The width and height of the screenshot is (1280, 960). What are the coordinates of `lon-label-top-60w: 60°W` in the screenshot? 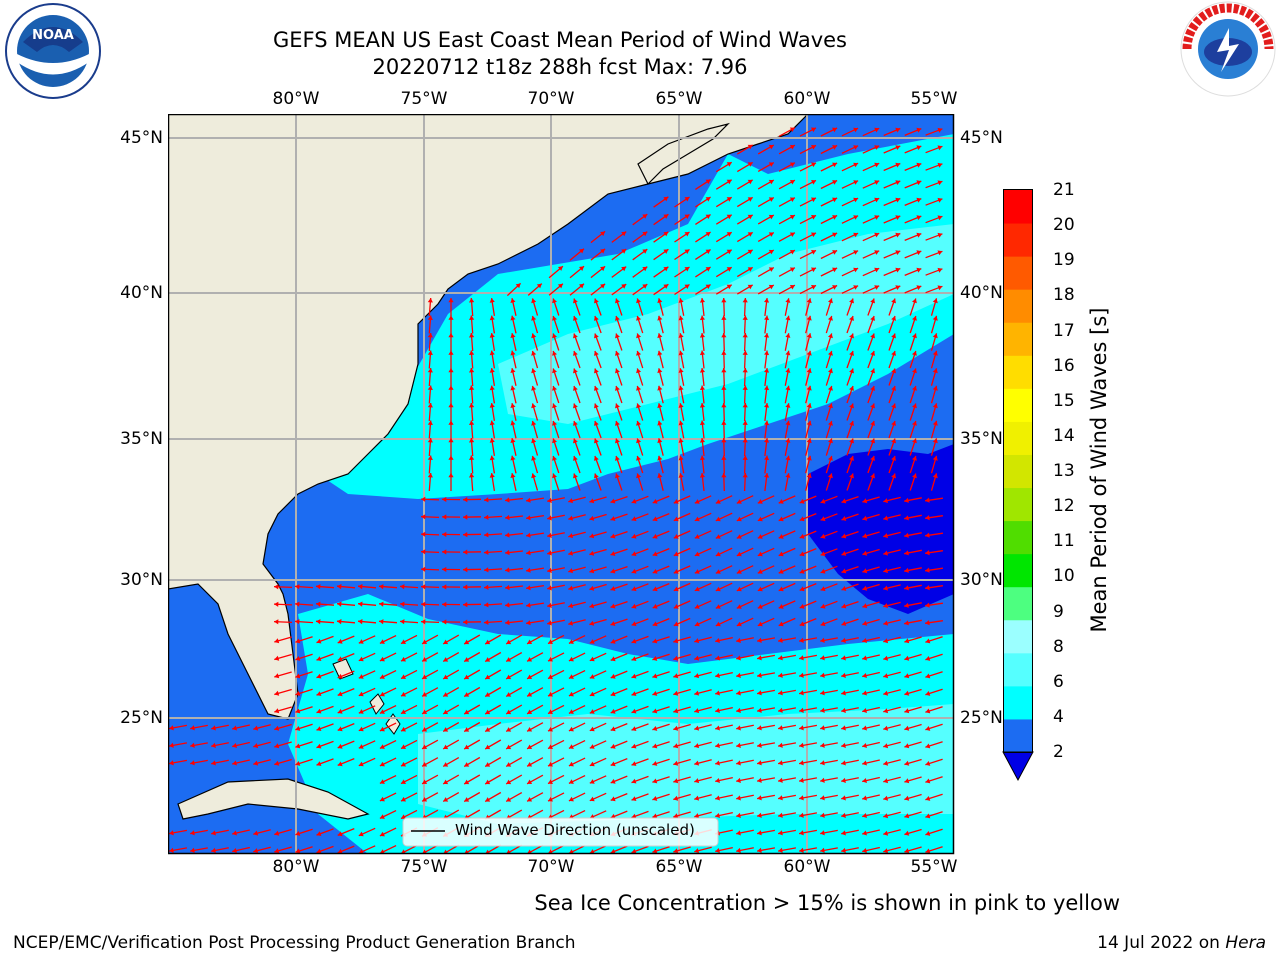 It's located at (807, 99).